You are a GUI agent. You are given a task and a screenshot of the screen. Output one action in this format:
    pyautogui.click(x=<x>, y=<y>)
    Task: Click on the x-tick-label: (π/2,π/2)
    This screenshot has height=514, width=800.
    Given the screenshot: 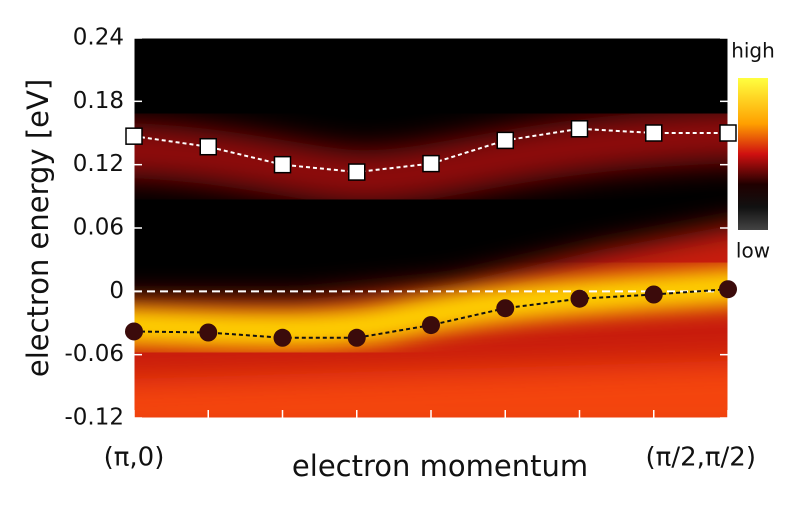 What is the action you would take?
    pyautogui.click(x=701, y=458)
    